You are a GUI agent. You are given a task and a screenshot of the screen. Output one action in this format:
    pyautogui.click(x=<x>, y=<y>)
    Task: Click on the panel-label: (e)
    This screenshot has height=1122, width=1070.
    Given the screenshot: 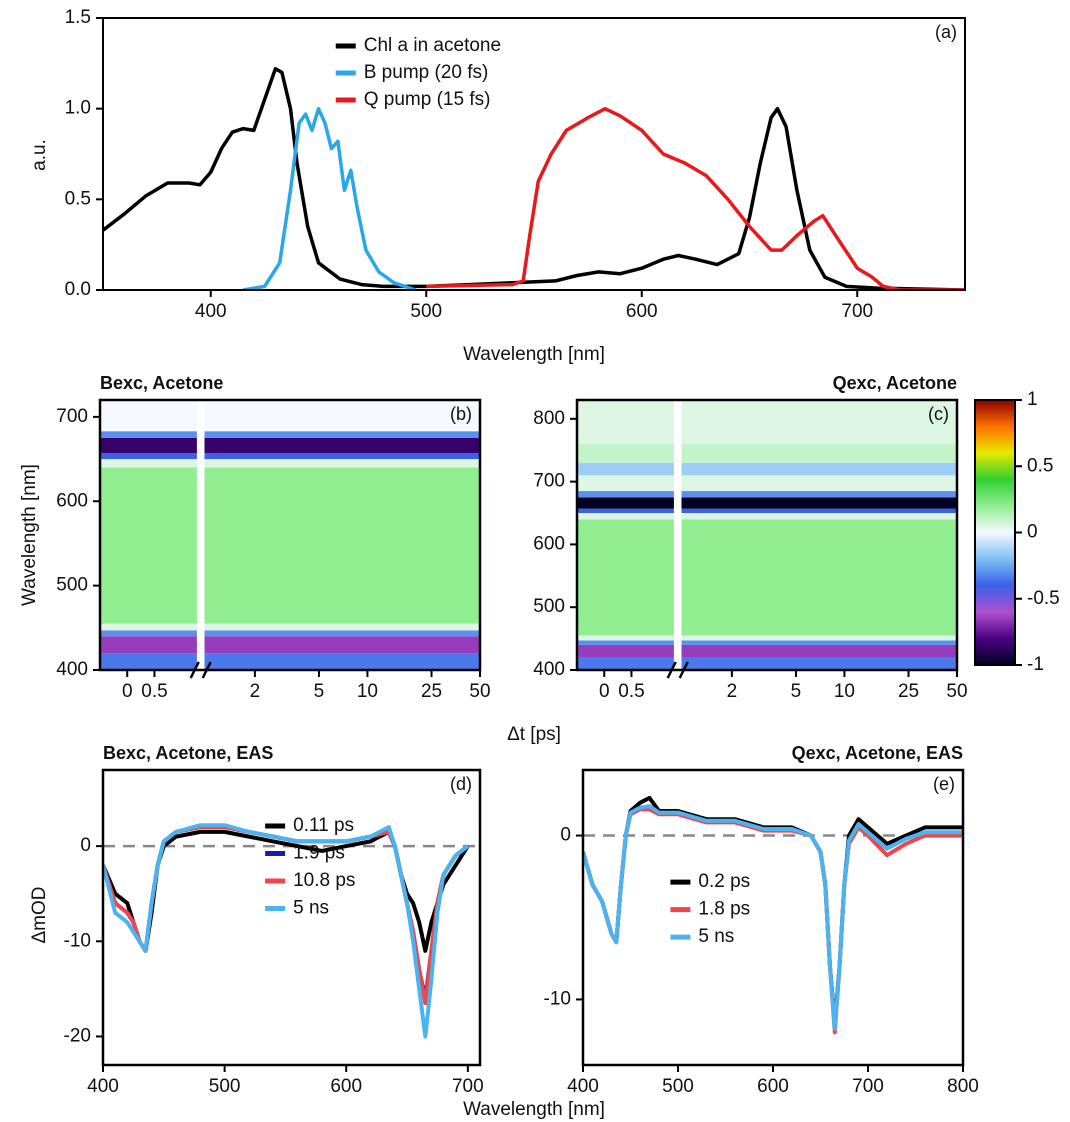 What is the action you would take?
    pyautogui.click(x=944, y=784)
    